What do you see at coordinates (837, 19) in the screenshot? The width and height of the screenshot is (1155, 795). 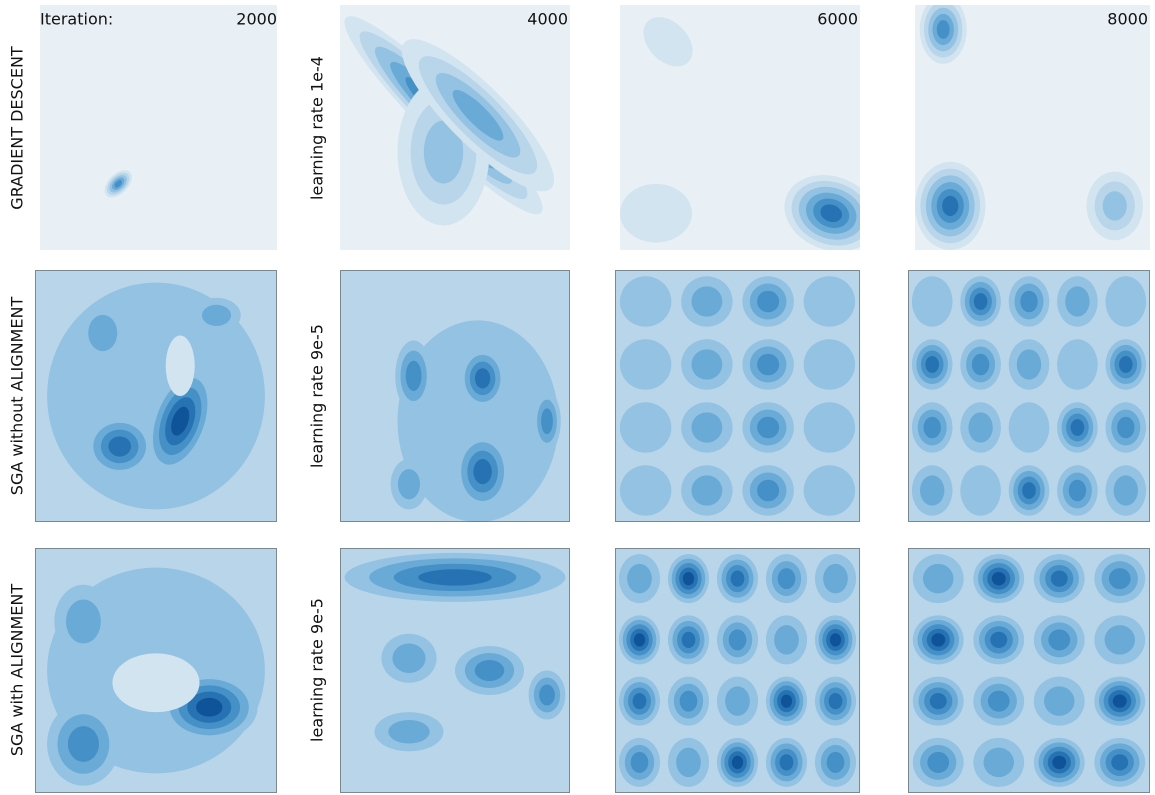 I see `iteration: 6000` at bounding box center [837, 19].